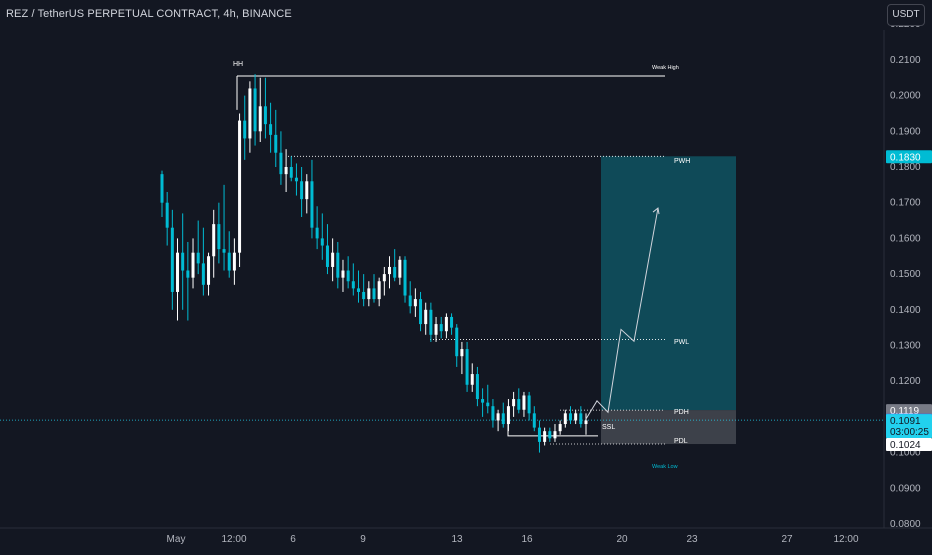 The height and width of the screenshot is (555, 932). What do you see at coordinates (681, 342) in the screenshot?
I see `pwl-label: PWL` at bounding box center [681, 342].